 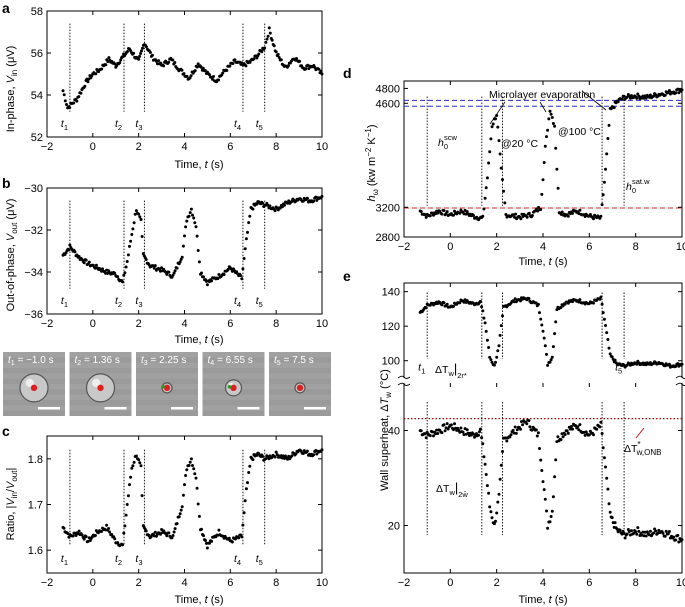 I want to click on h0scw-label: h0scw, so click(x=448, y=142).